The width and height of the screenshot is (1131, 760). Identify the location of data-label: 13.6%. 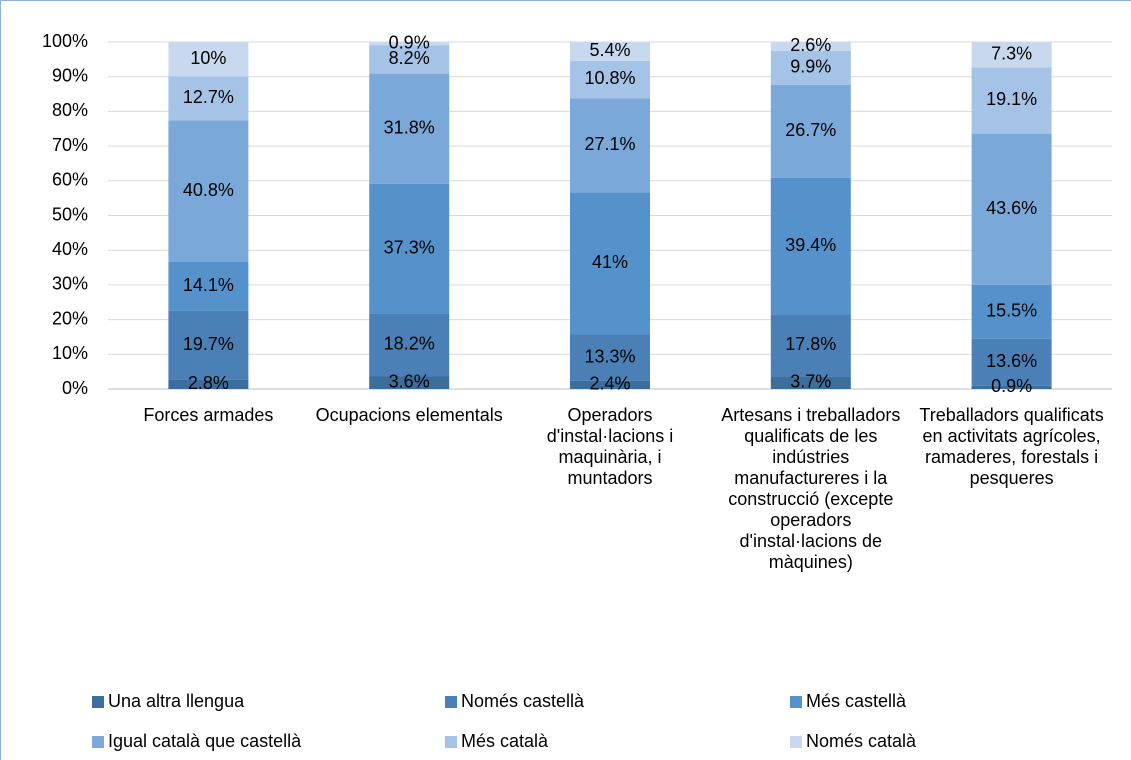
(1011, 361).